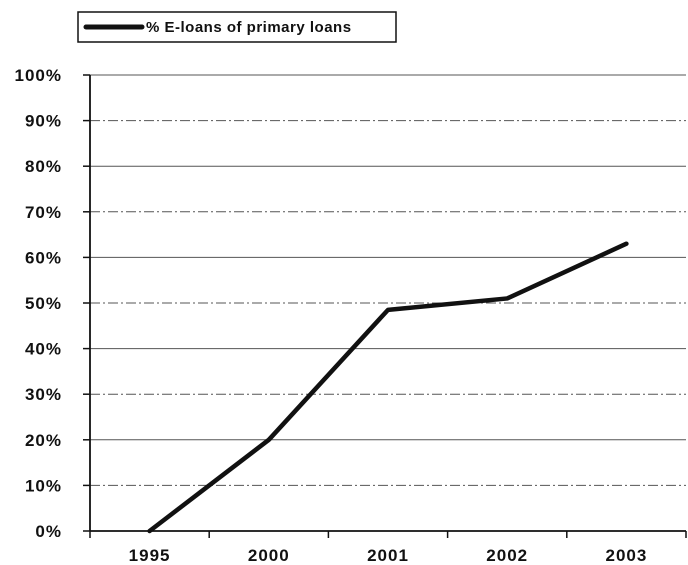 Image resolution: width=688 pixels, height=565 pixels. I want to click on x-axis-ticks: 1995 2000 2001 2002 2003, so click(388, 548).